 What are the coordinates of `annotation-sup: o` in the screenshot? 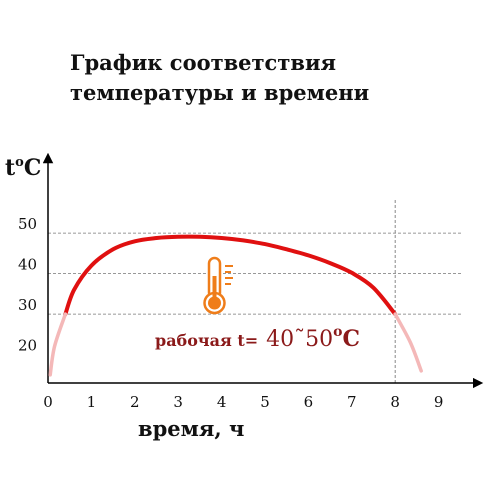 It's located at (337, 332).